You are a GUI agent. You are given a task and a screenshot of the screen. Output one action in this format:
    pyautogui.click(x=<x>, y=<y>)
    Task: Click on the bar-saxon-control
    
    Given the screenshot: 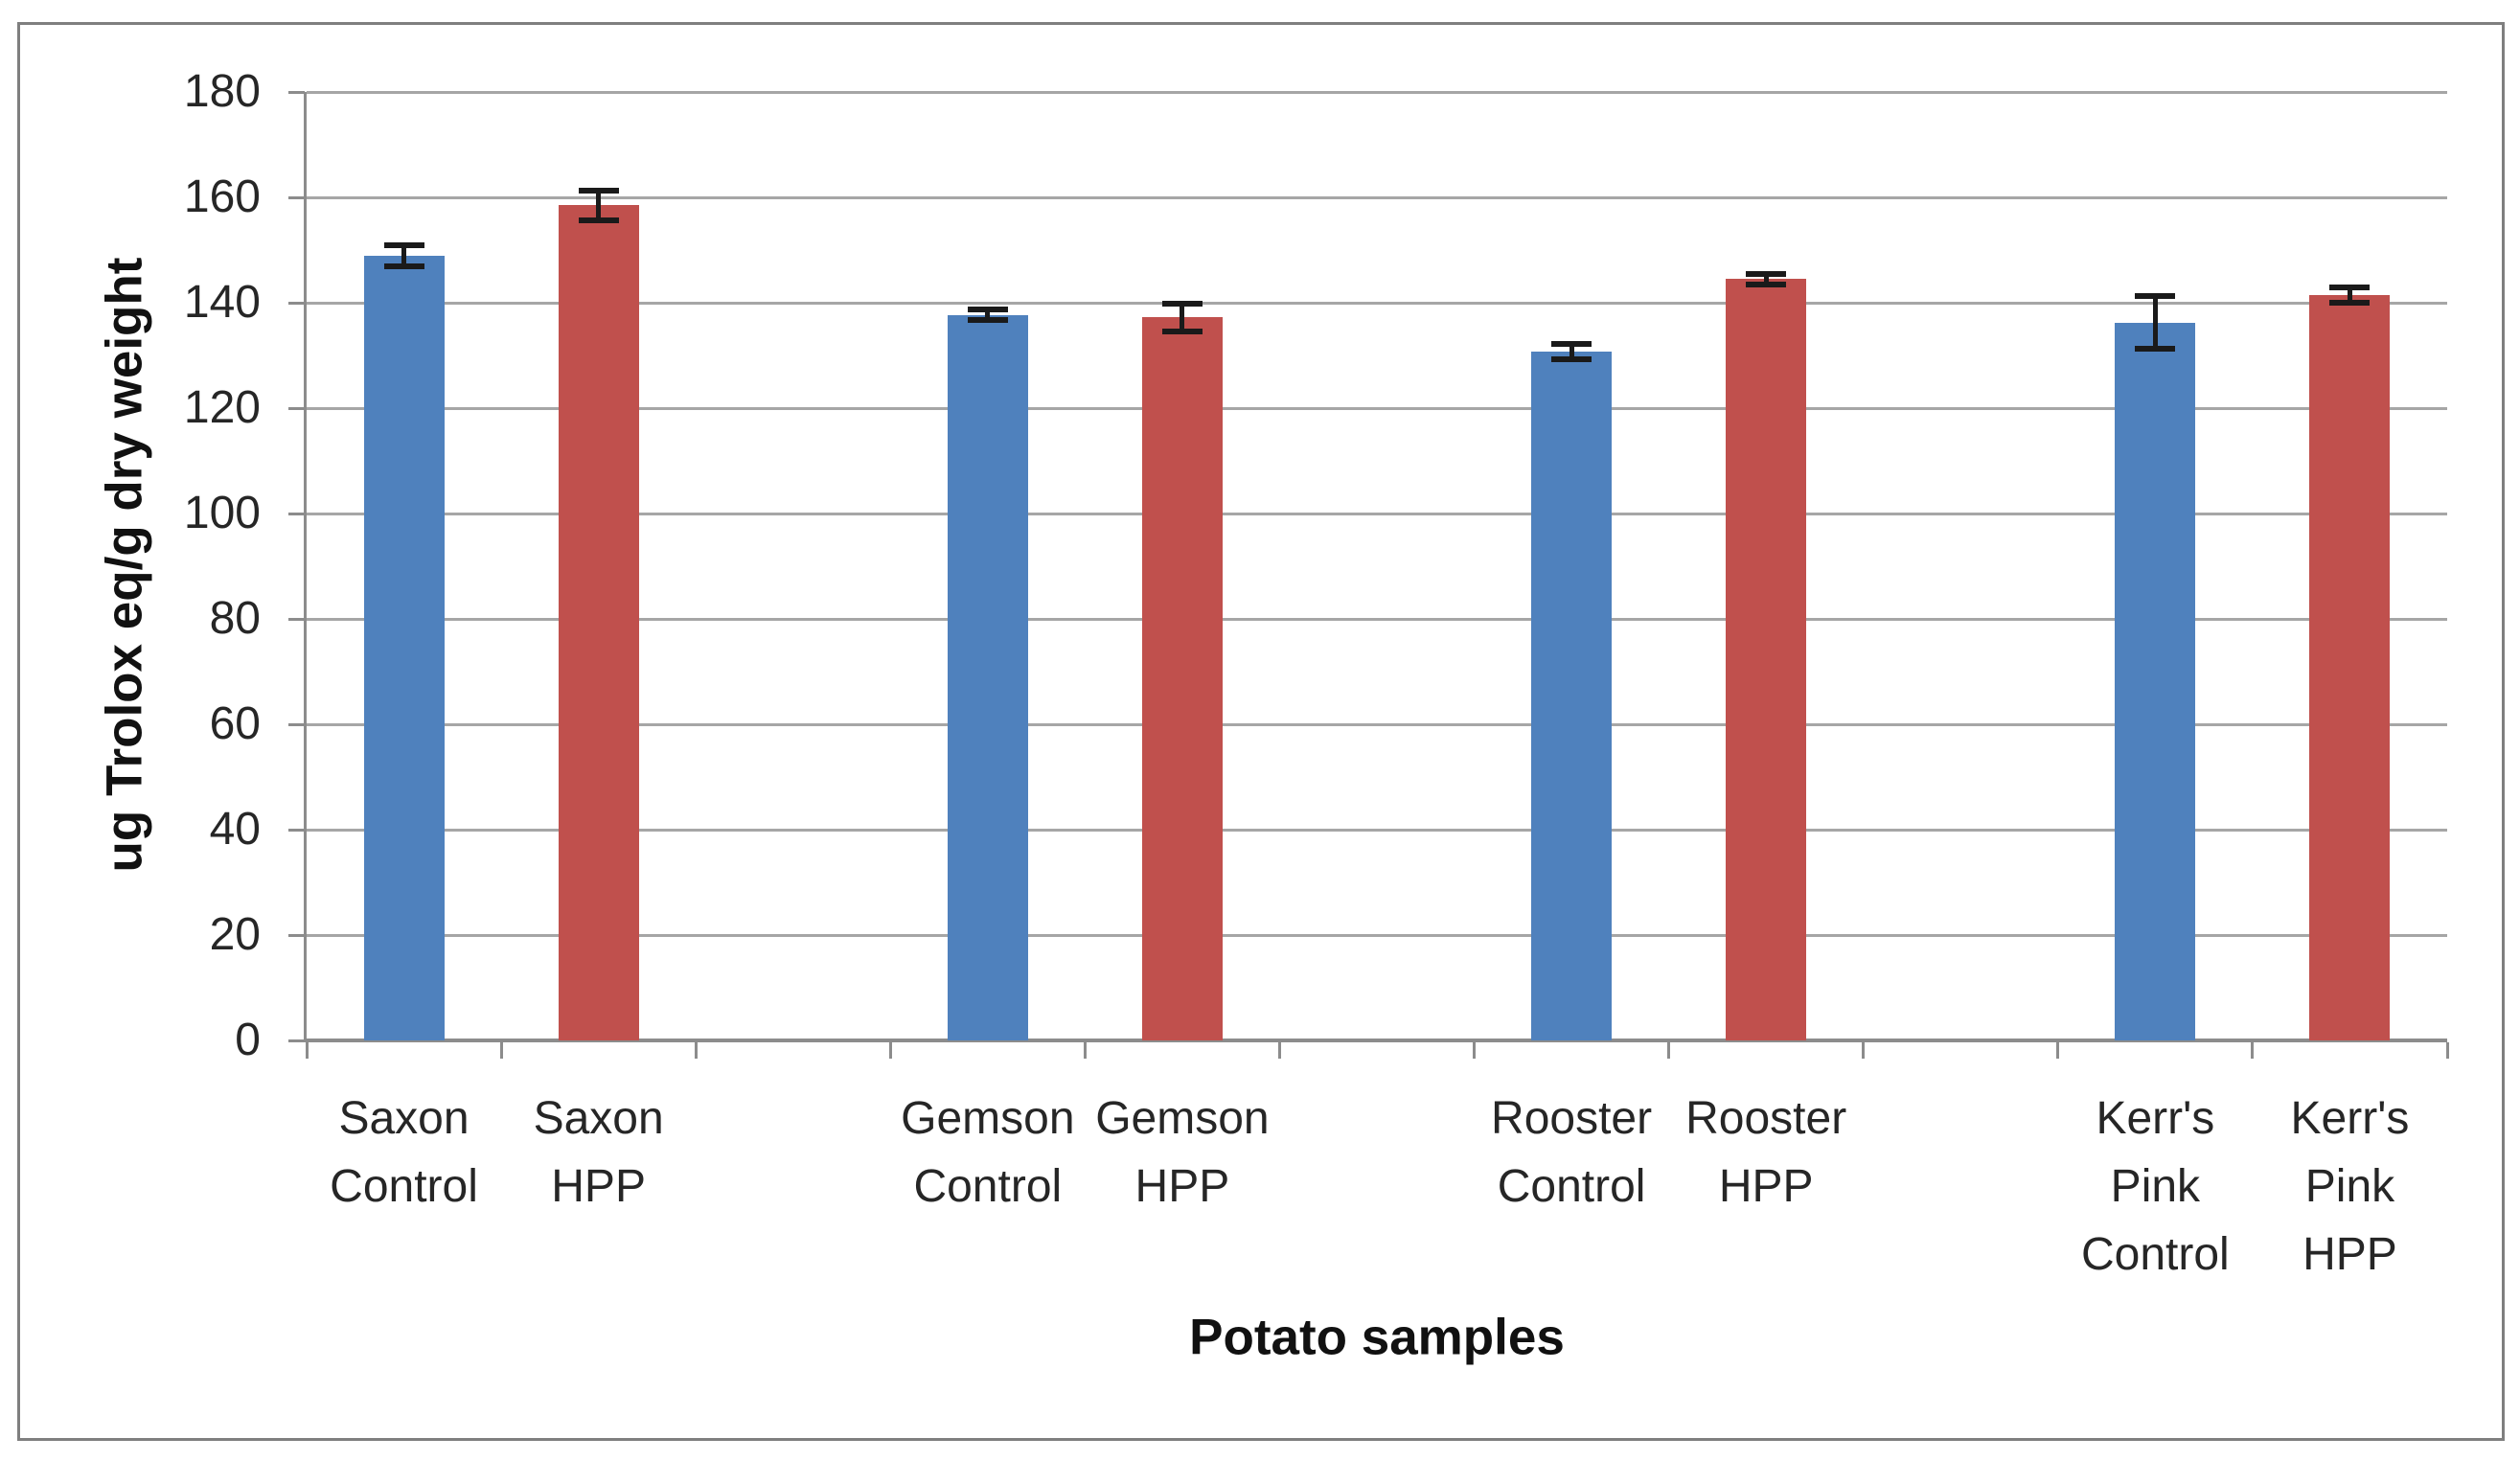 What is the action you would take?
    pyautogui.click(x=404, y=647)
    